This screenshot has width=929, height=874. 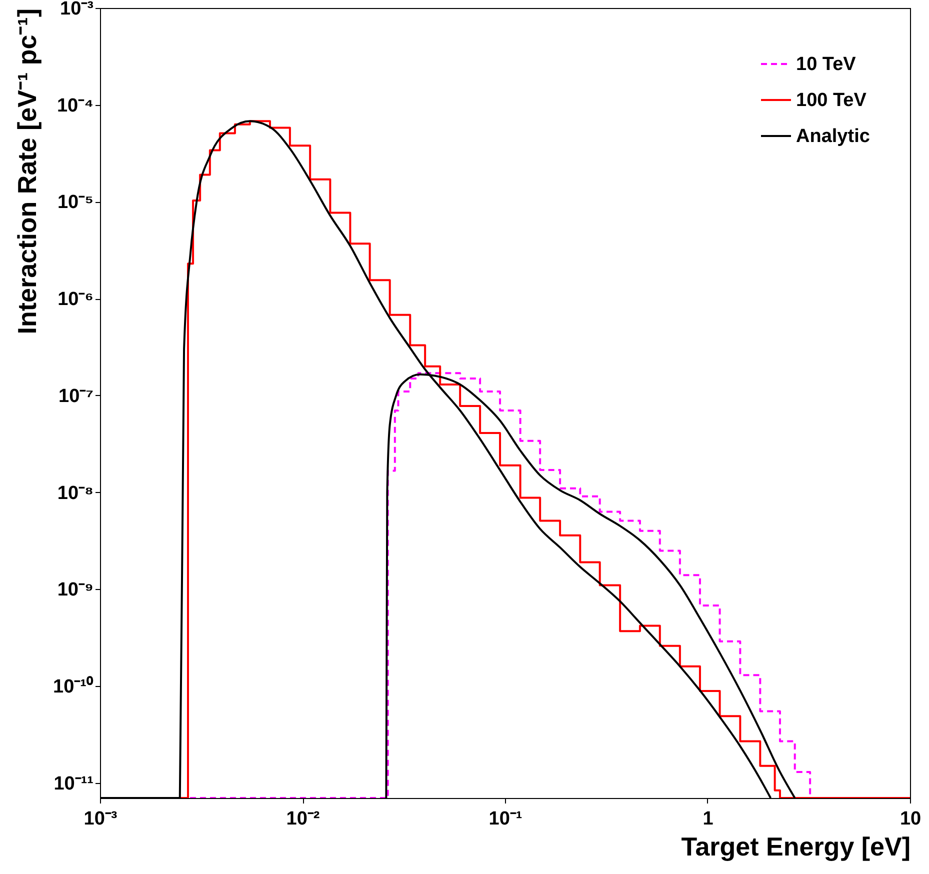 What do you see at coordinates (911, 819) in the screenshot?
I see `x-tick-label: 10` at bounding box center [911, 819].